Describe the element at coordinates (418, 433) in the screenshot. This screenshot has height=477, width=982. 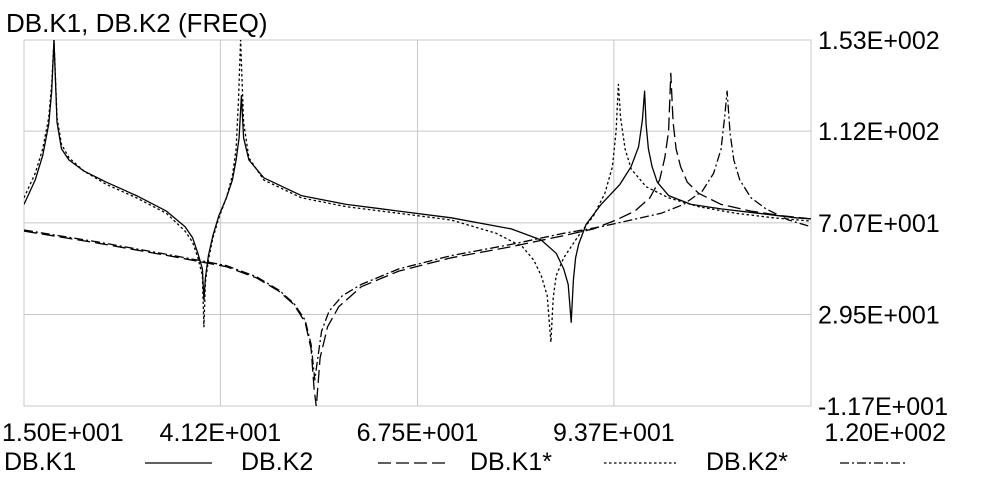
I see `x-tick-label: 6.75E+001` at that location.